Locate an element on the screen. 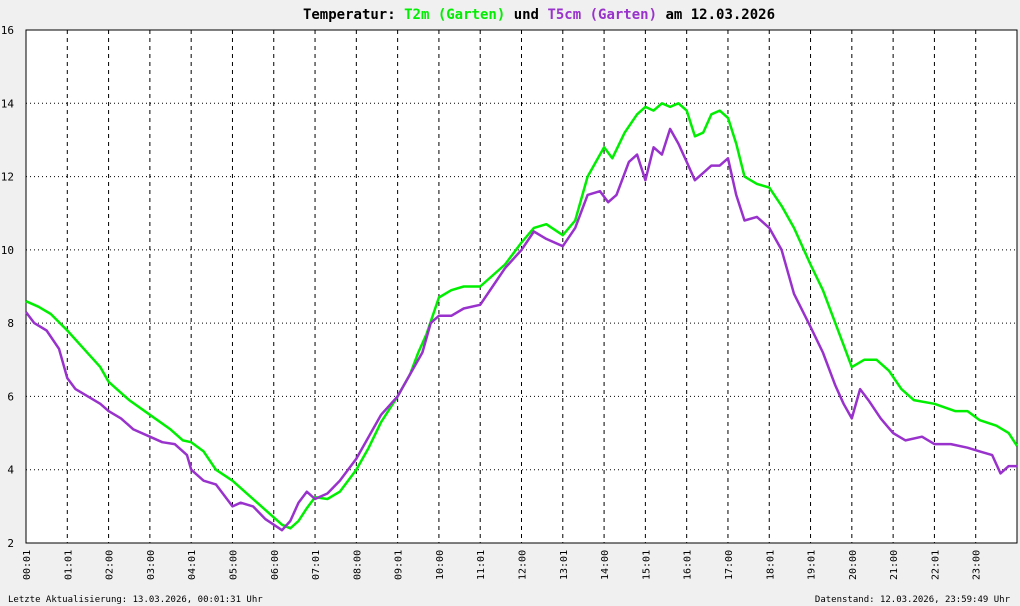  y-tick-label: 14 is located at coordinates (8, 103).